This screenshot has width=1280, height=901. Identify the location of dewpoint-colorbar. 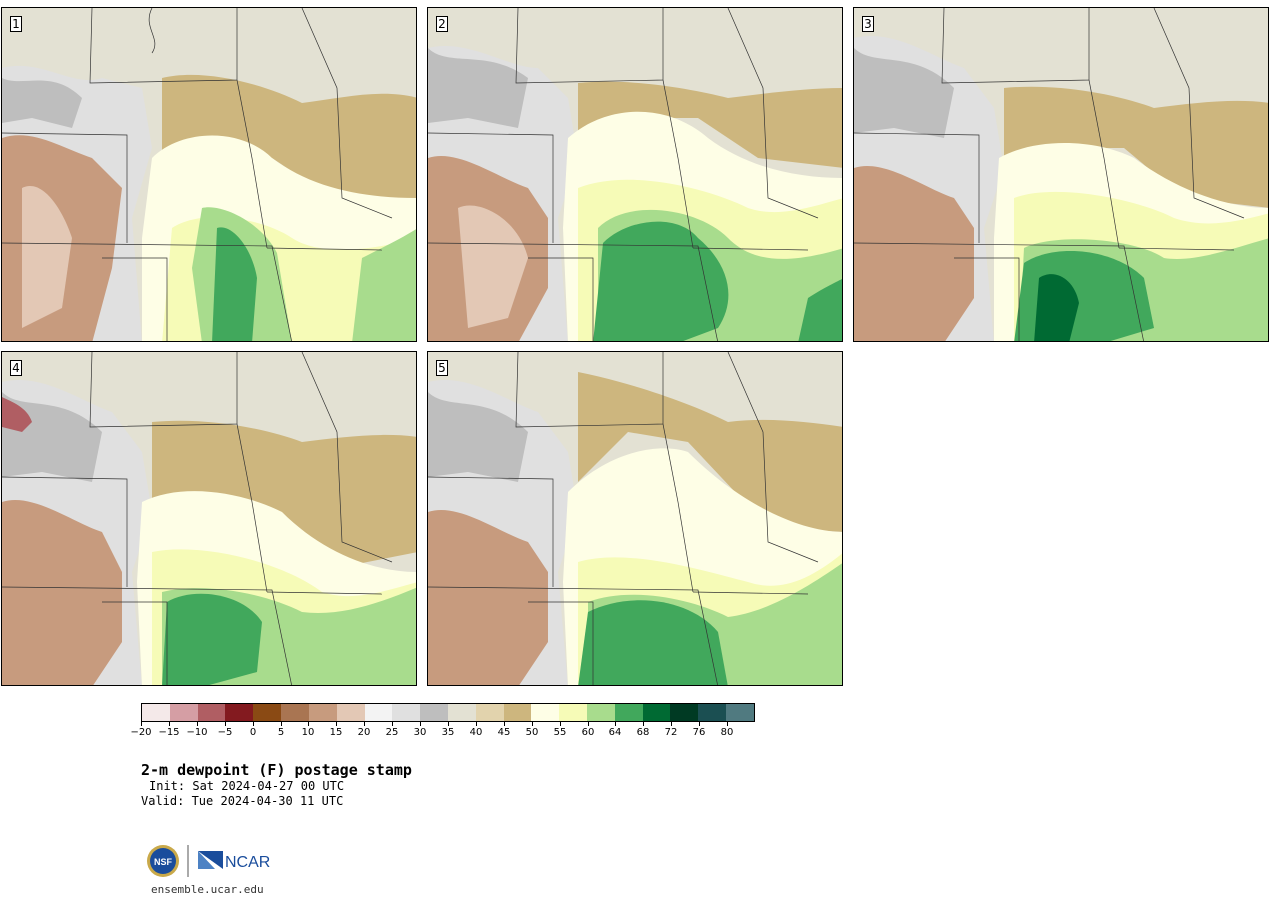
(448, 712).